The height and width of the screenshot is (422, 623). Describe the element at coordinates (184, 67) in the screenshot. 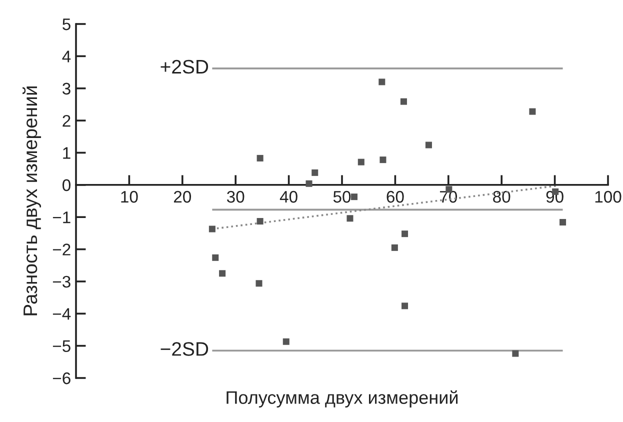

I see `ref-line-label: +2SD` at that location.